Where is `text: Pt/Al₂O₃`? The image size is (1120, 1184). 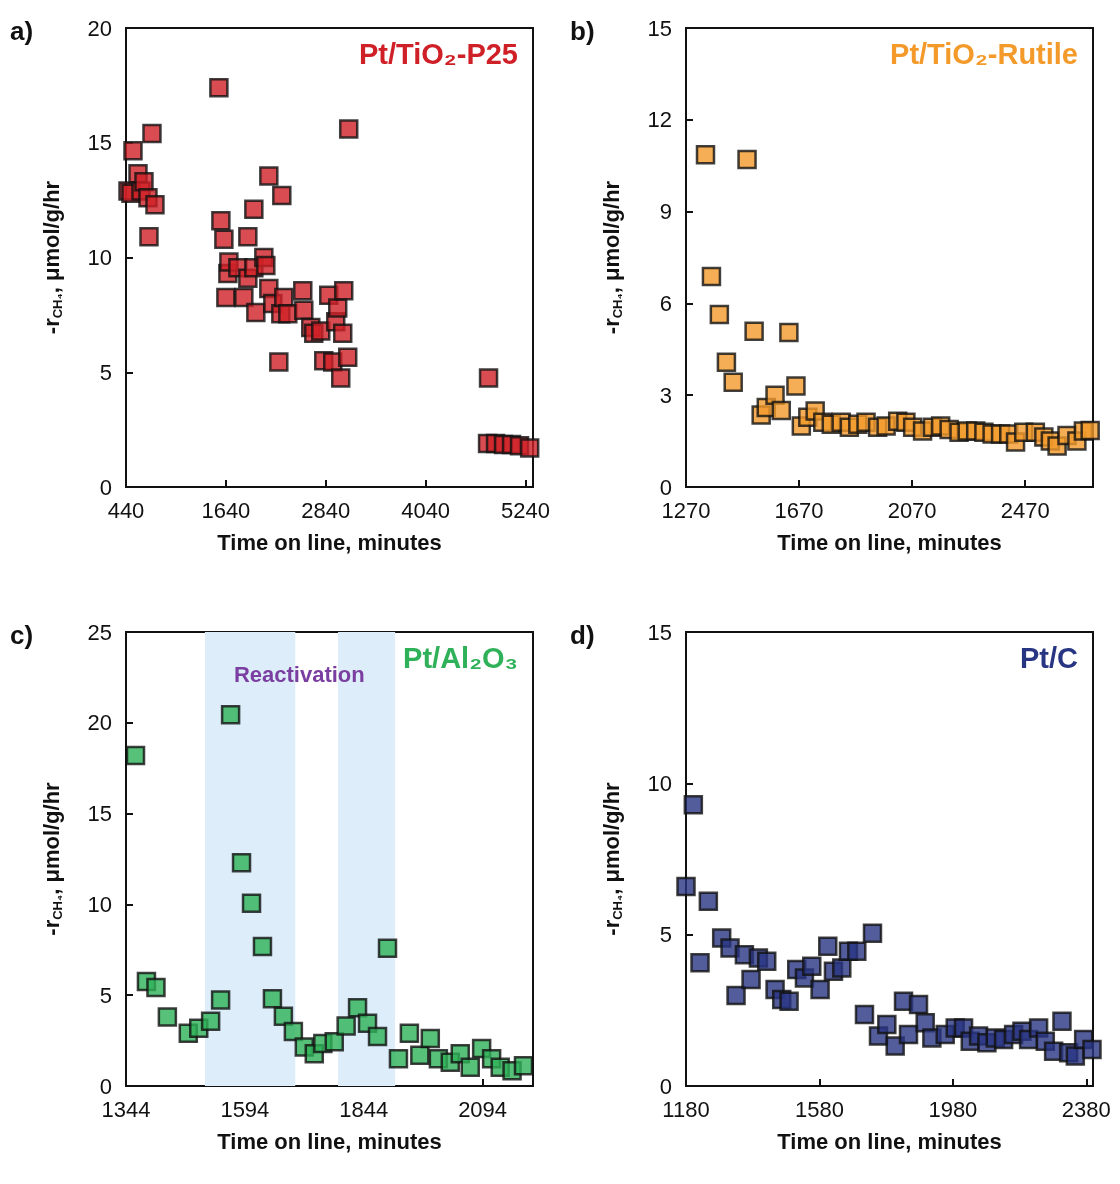 text: Pt/Al₂O₃ is located at coordinates (461, 657).